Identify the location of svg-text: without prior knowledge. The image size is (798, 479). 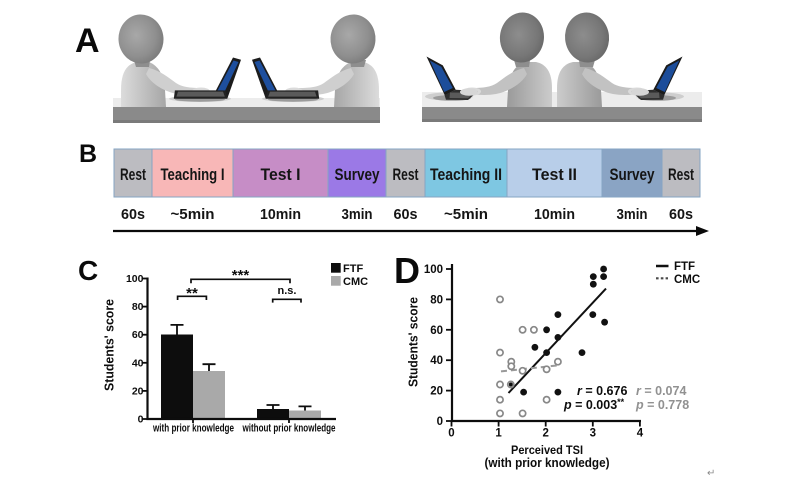
(289, 429).